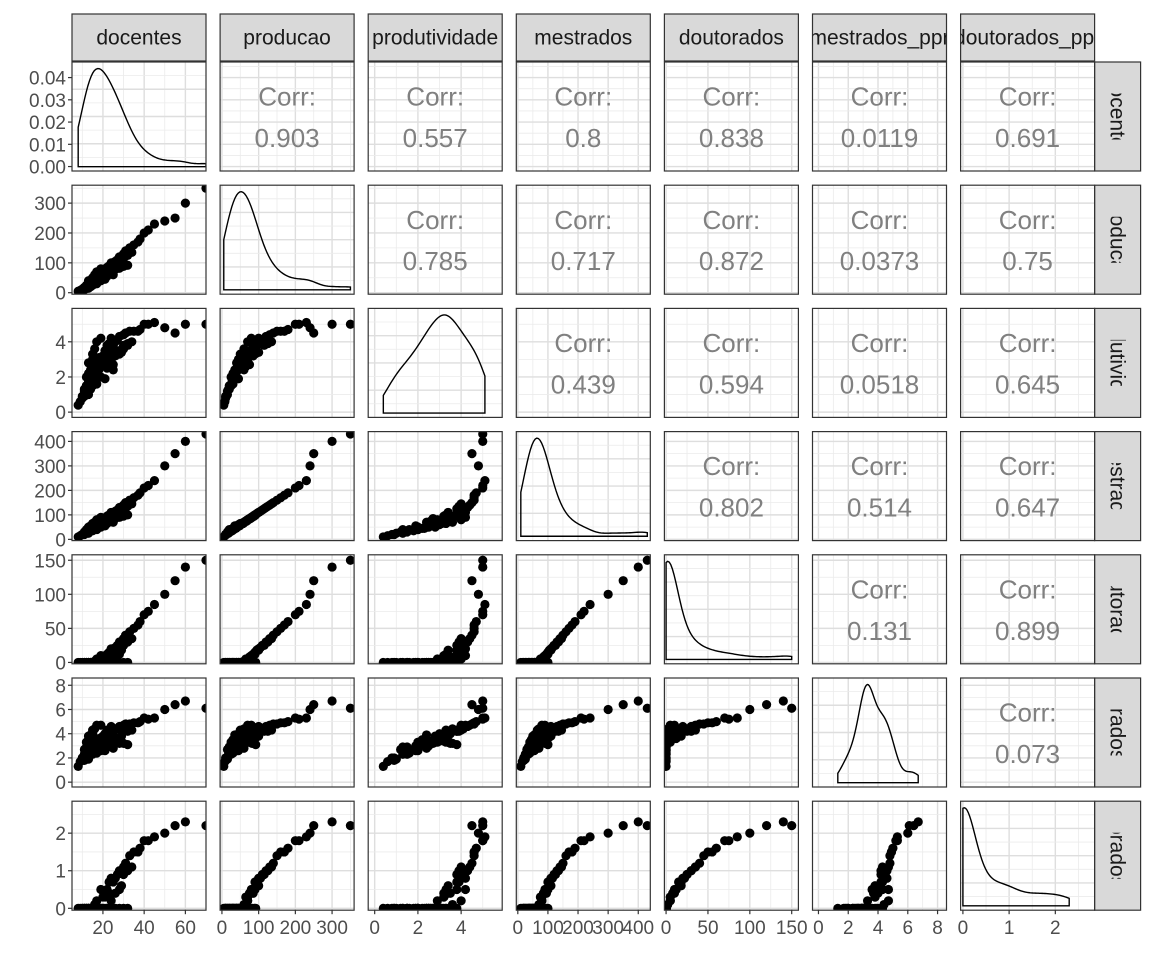 This screenshot has height=960, width=1152. What do you see at coordinates (60, 872) in the screenshot?
I see `y-tick-label: 1` at bounding box center [60, 872].